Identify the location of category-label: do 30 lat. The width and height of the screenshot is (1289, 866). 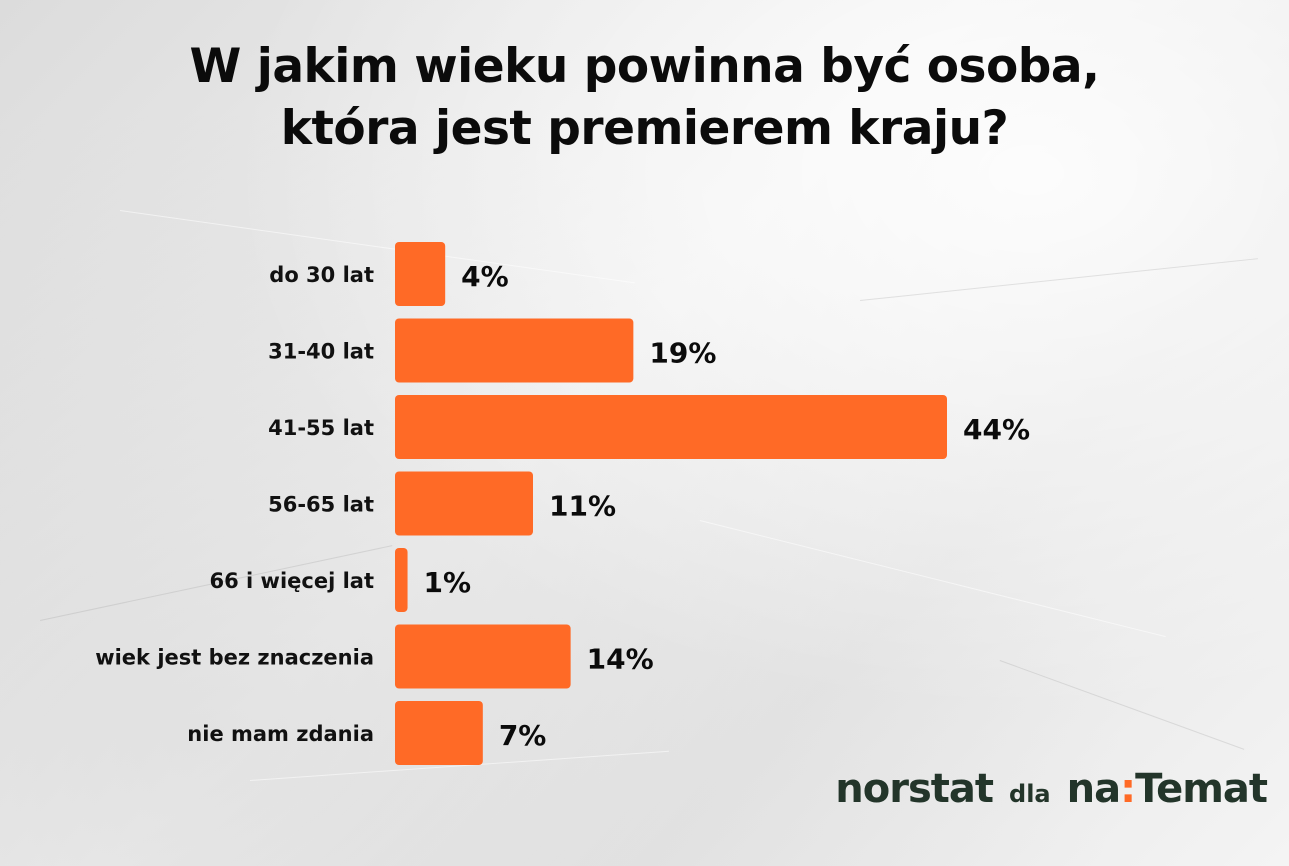
(321, 275).